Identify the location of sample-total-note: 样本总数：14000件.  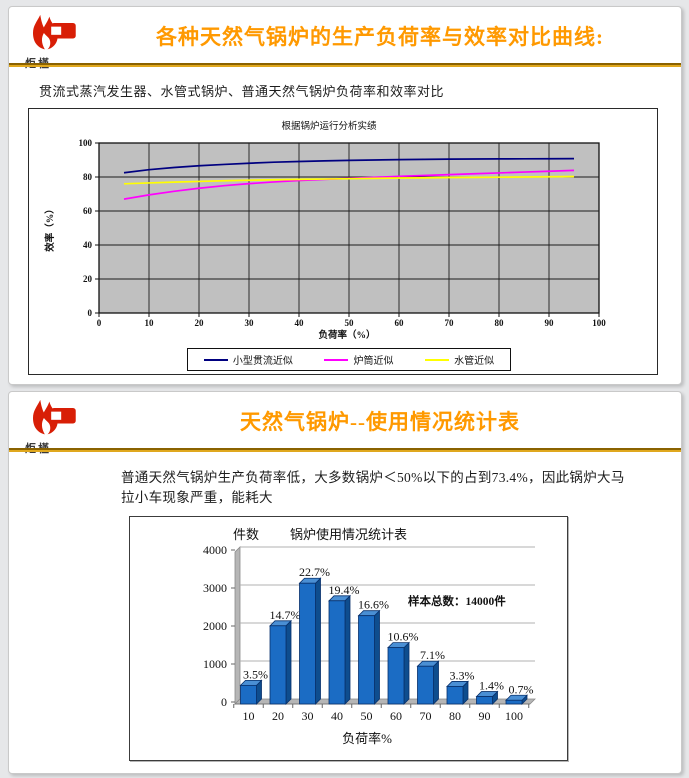
(457, 601).